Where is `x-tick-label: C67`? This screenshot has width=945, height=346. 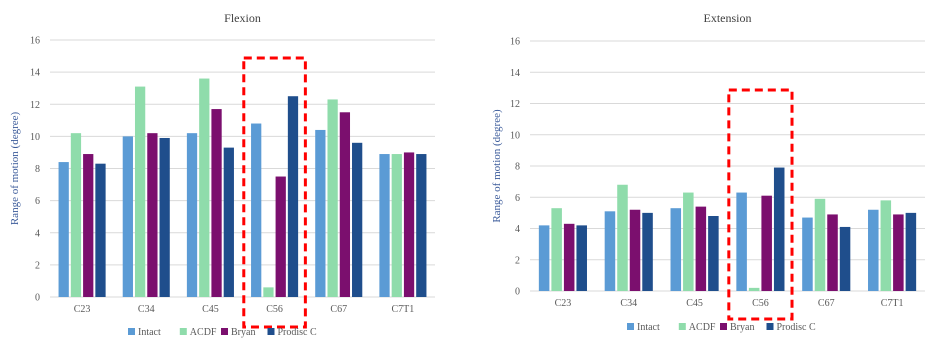
x-tick-label: C67 is located at coordinates (338, 309).